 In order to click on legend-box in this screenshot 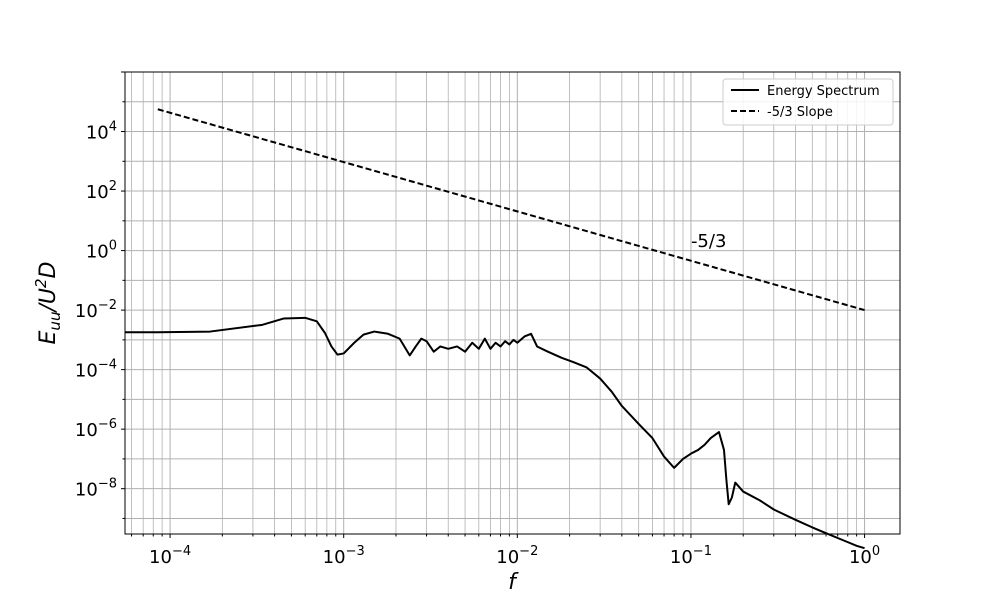, I will do `click(808, 102)`.